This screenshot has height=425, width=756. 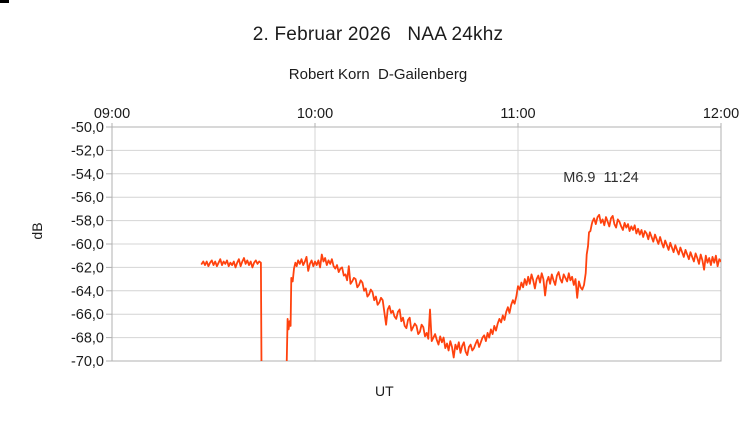 What do you see at coordinates (315, 114) in the screenshot?
I see `x-tick-label: 10:00` at bounding box center [315, 114].